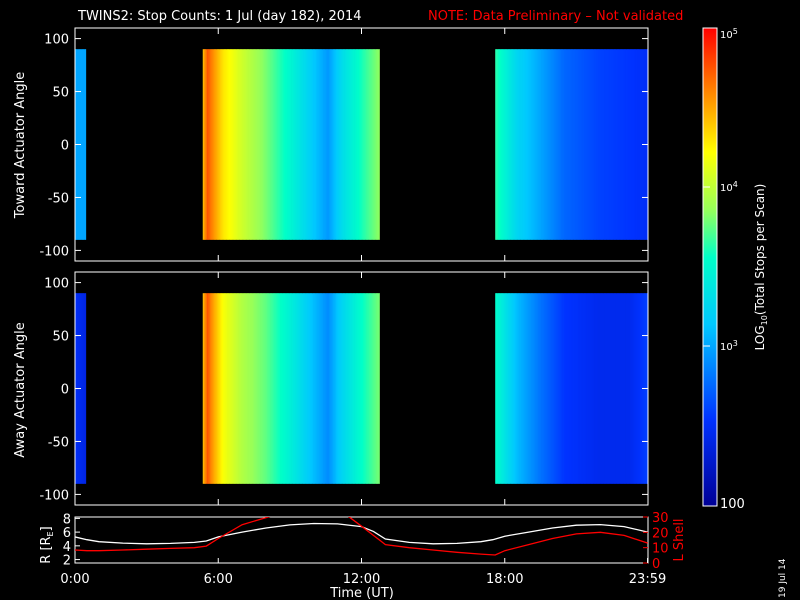 Image resolution: width=800 pixels, height=600 pixels. Describe the element at coordinates (656, 564) in the screenshot. I see `lshell-tick-label: 0` at that location.